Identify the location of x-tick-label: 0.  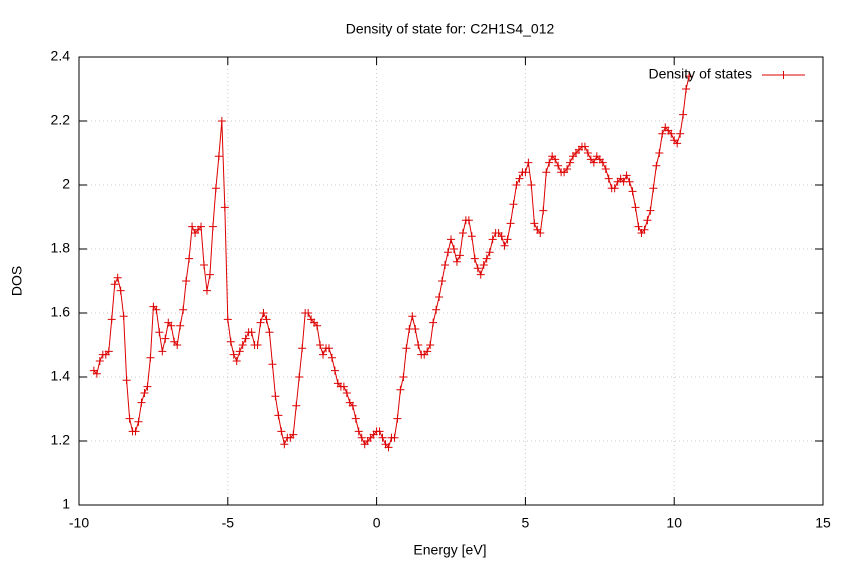
(377, 523).